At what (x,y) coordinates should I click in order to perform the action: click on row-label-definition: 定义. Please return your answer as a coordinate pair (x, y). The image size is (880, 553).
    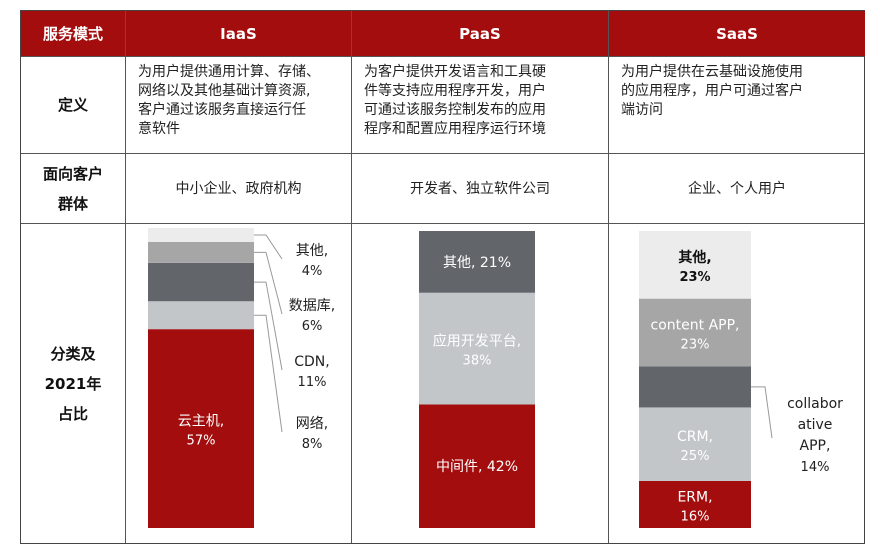
    Looking at the image, I should click on (73, 105).